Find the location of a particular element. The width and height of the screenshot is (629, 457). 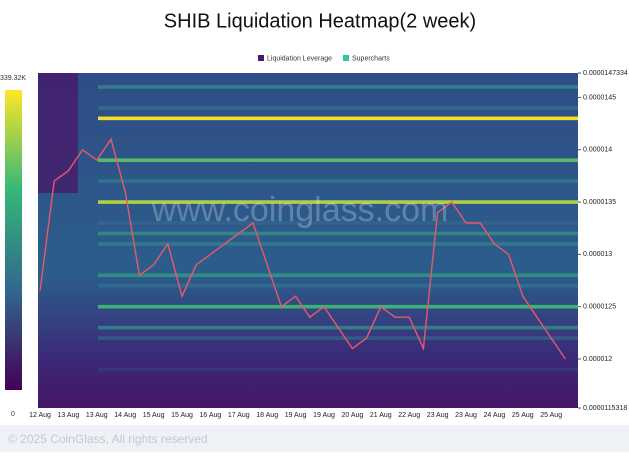

y-tick-label: 0.000014 is located at coordinates (597, 150).